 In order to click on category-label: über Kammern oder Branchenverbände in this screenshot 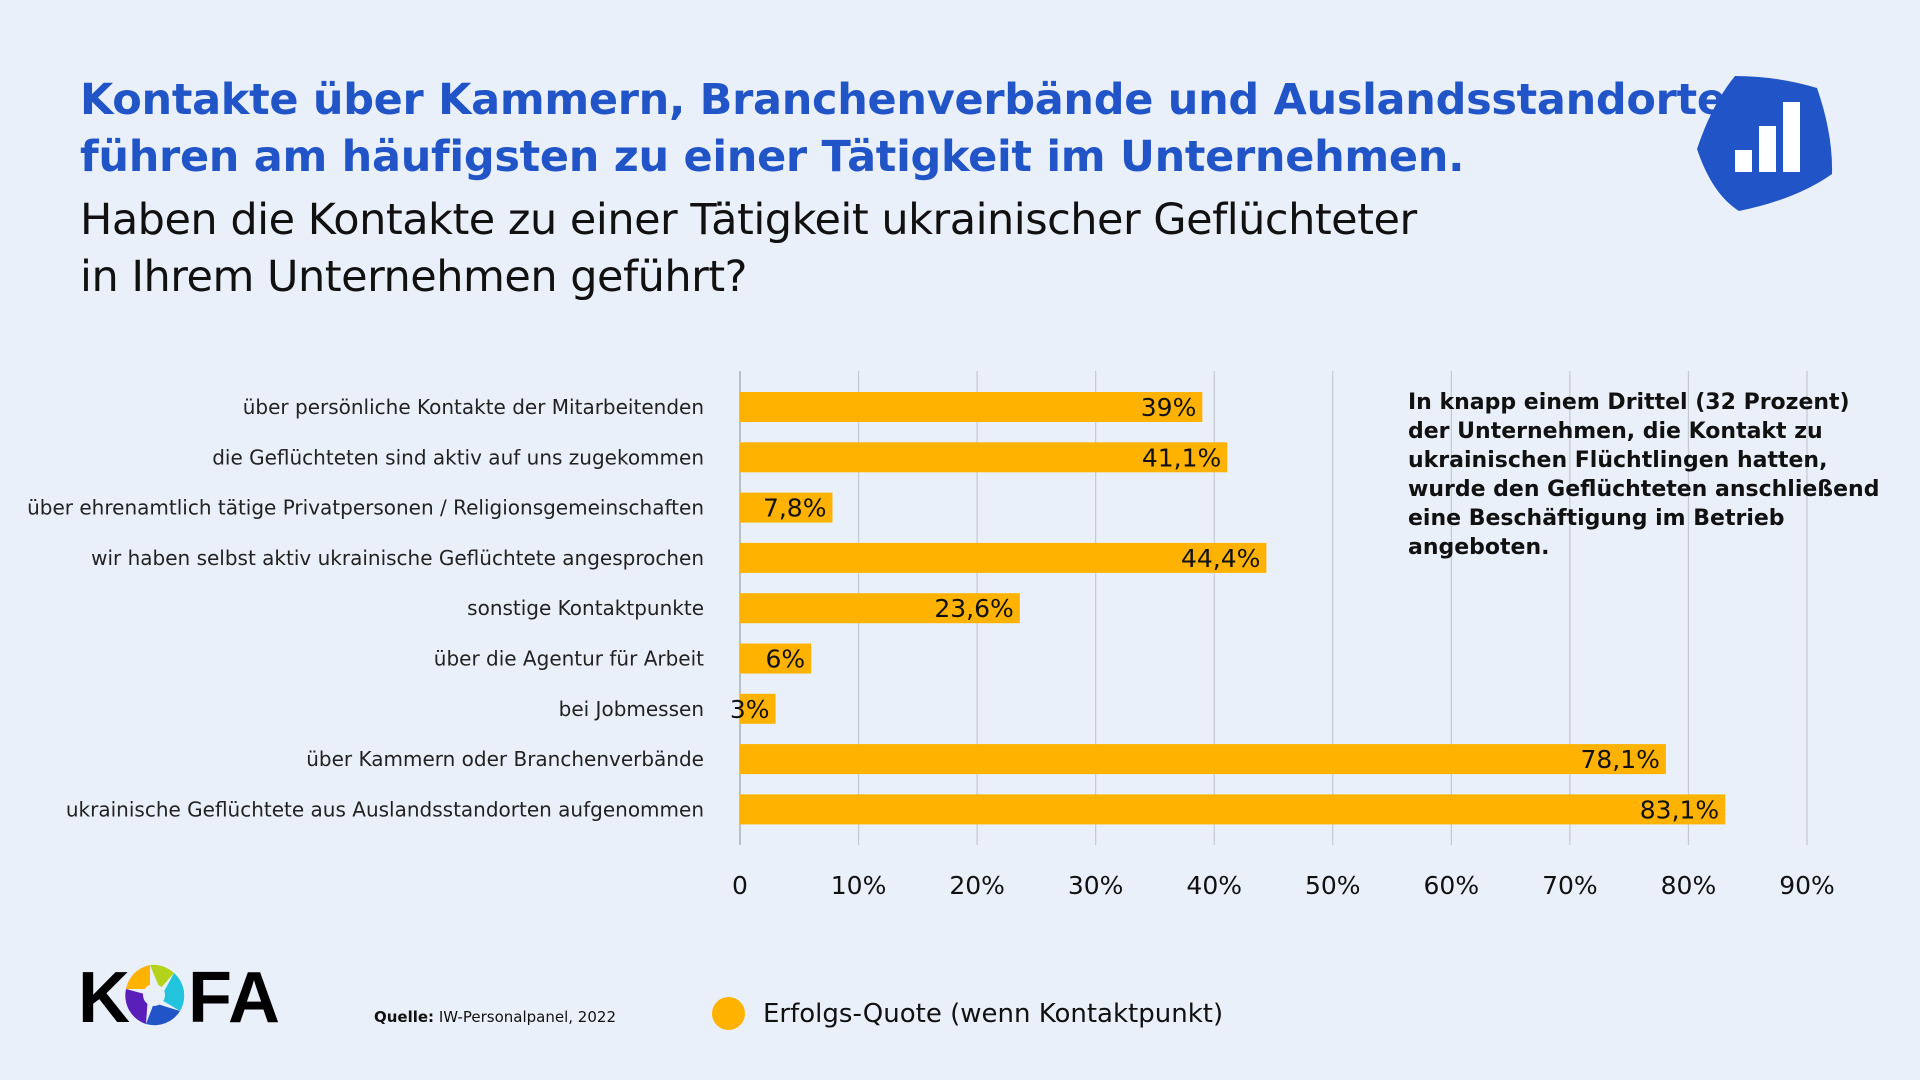, I will do `click(505, 759)`.